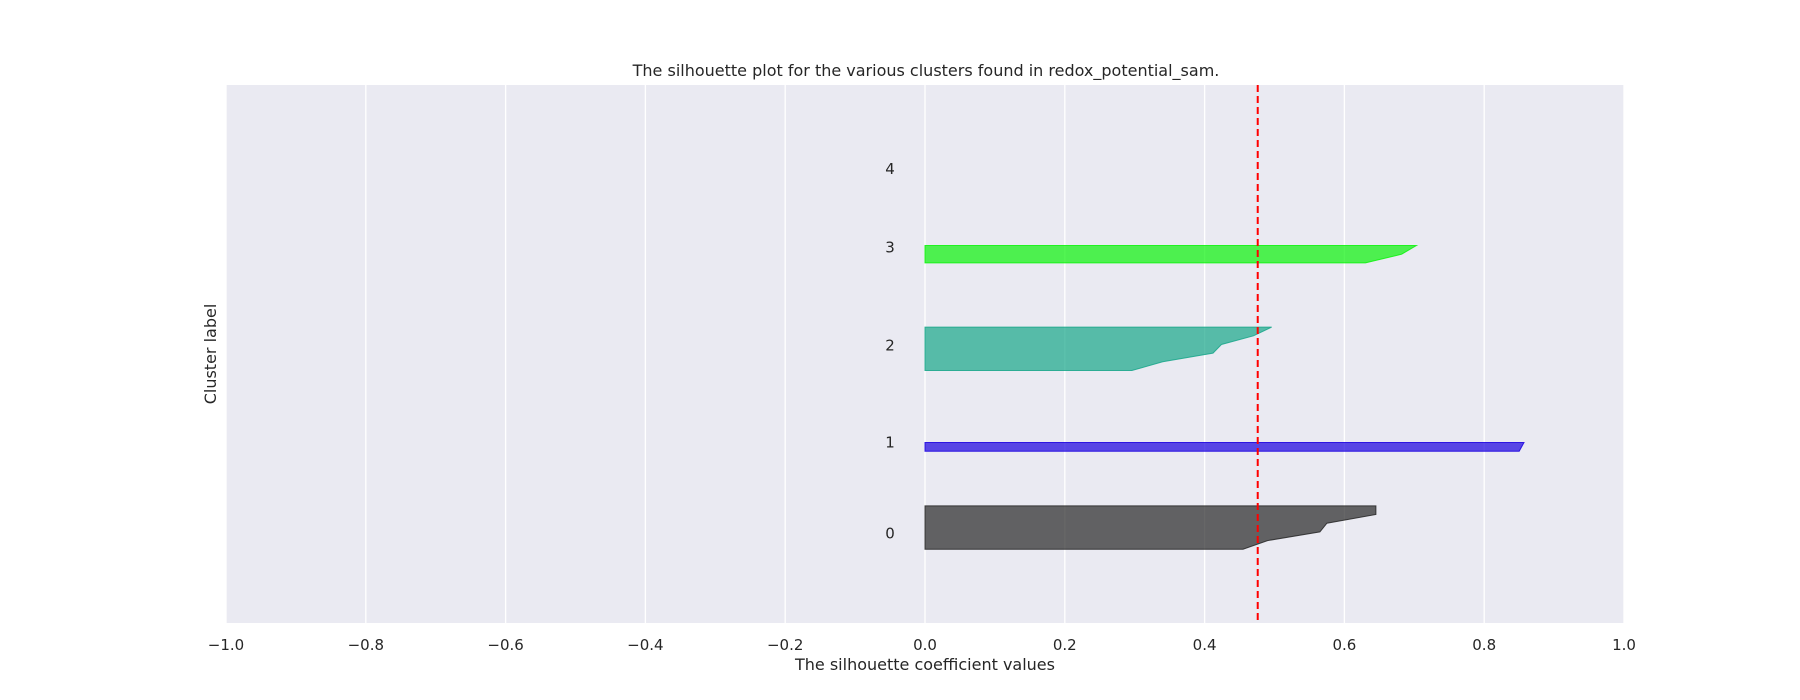  I want to click on x-axis-ticks: −1.0 −0.8 −0.6 −0.4 −0.2 0.0 0.2 0.4 0.6 0.8 1.0, so click(922, 645).